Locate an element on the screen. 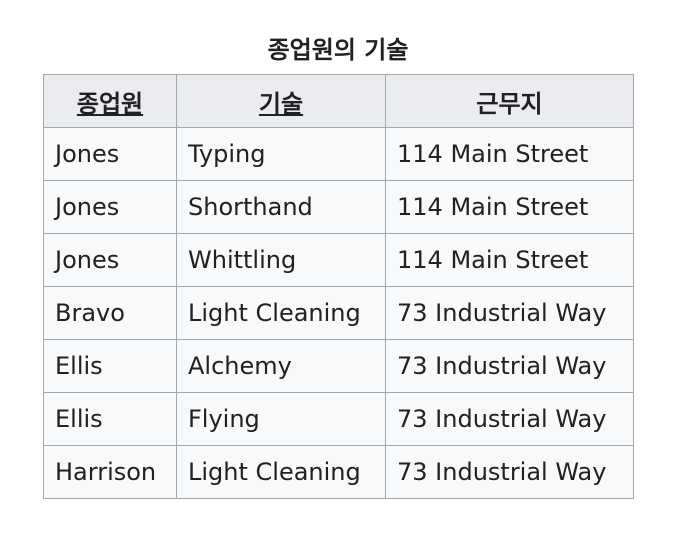 This screenshot has height=550, width=696. header-skill: 기술 is located at coordinates (281, 101).